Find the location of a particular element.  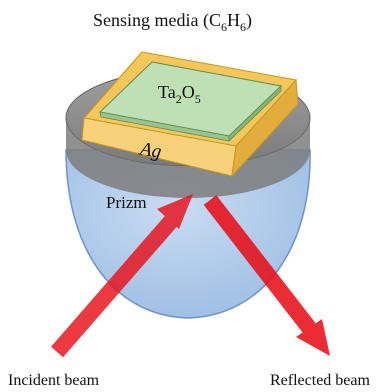

incident-beam-label: Incident beam is located at coordinates (54, 380).